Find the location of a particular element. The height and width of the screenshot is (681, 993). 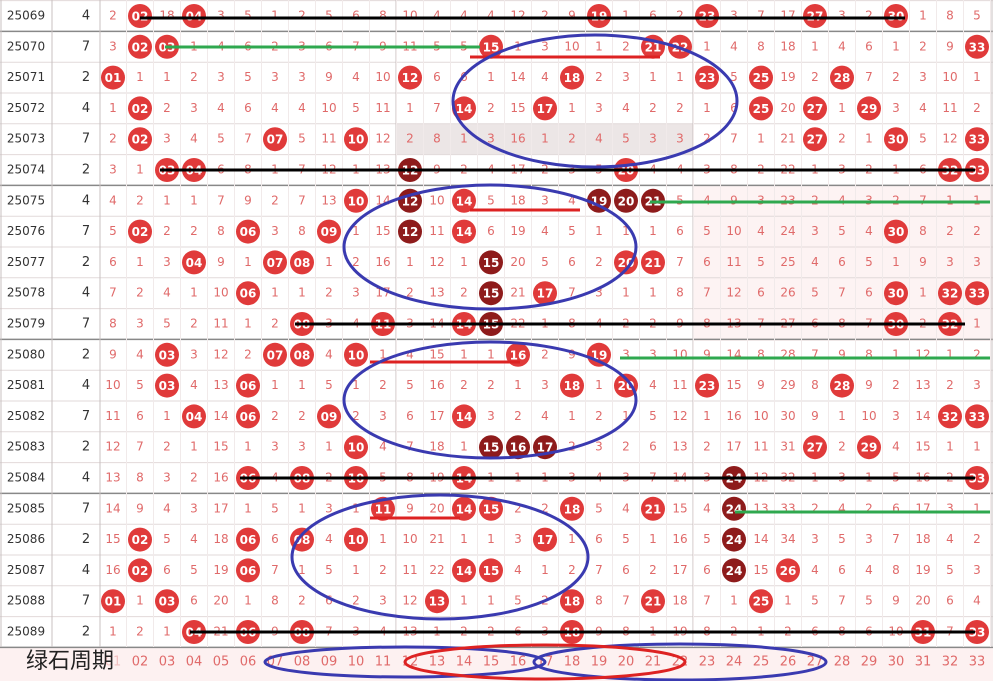

ball-number: 17 is located at coordinates (545, 540).